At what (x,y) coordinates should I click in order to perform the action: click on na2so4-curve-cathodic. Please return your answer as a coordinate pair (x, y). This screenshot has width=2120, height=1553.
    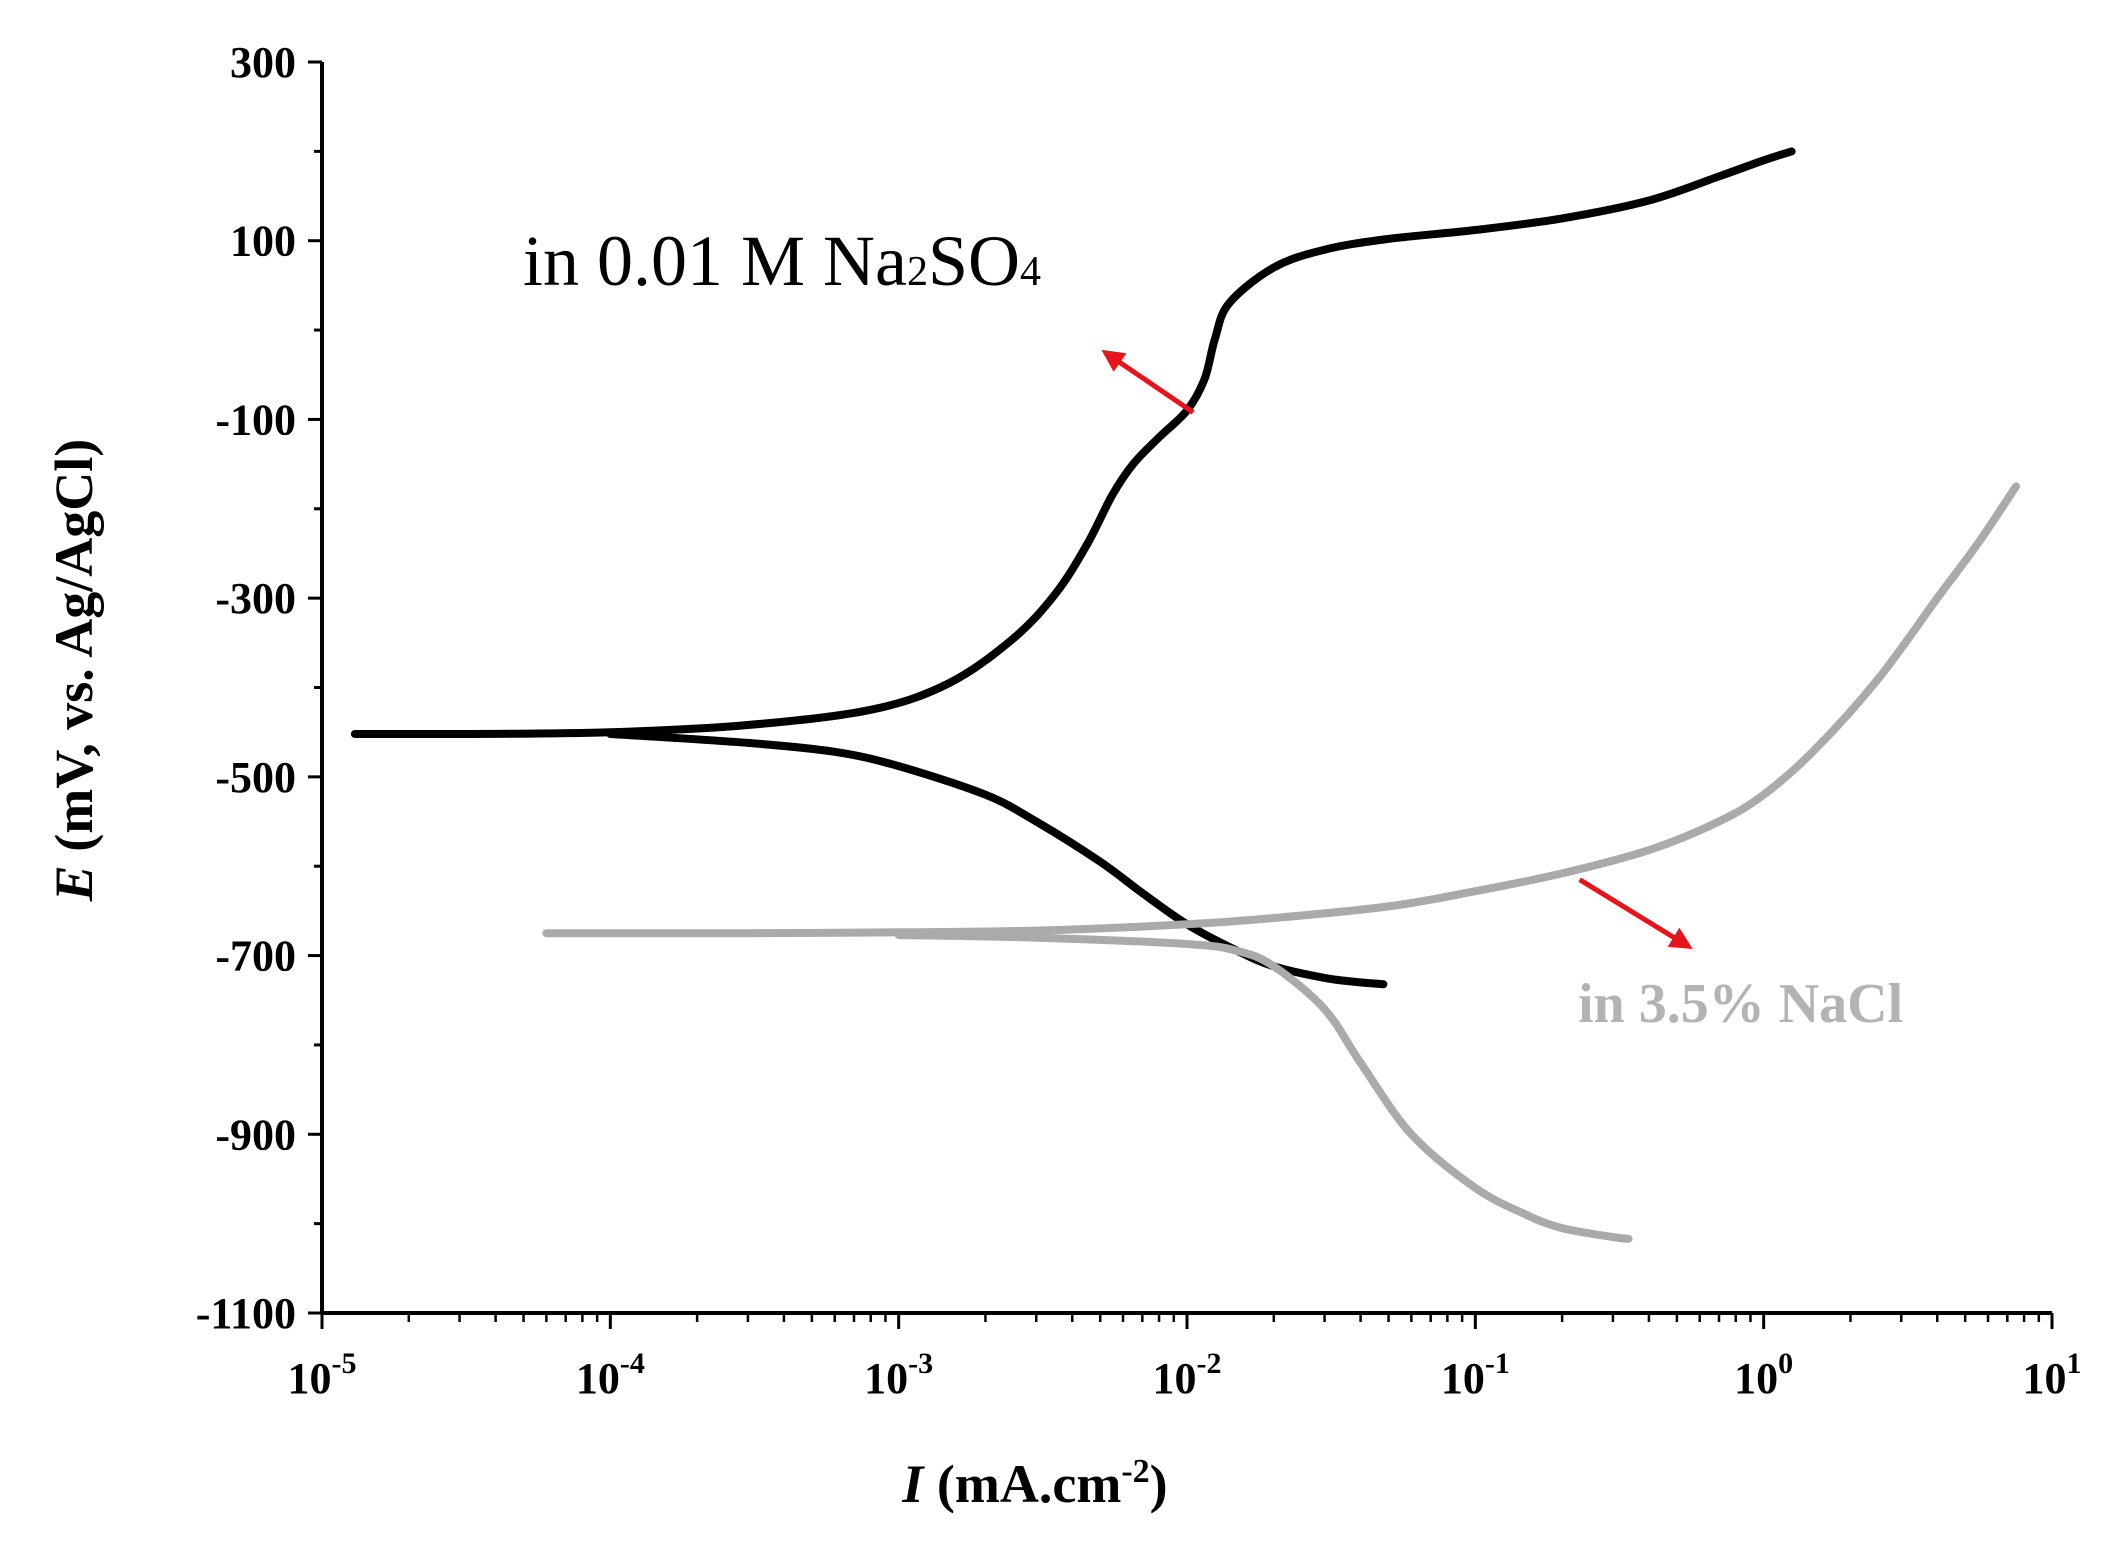
    Looking at the image, I should click on (997, 859).